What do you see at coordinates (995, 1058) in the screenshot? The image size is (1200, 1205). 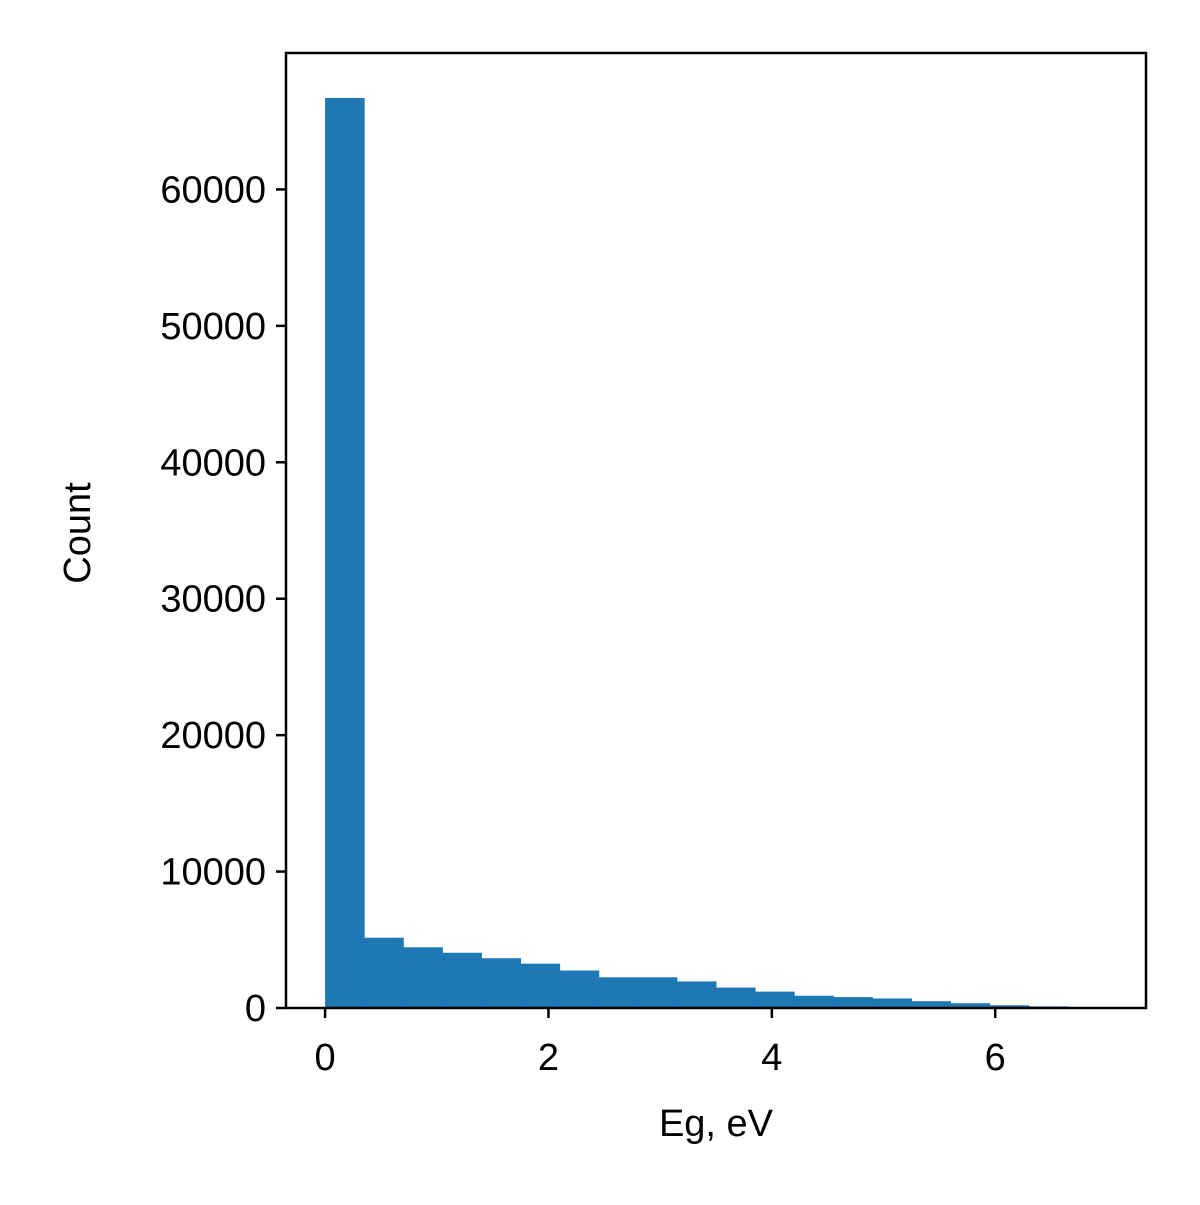 I see `x-tick-label: 6` at bounding box center [995, 1058].